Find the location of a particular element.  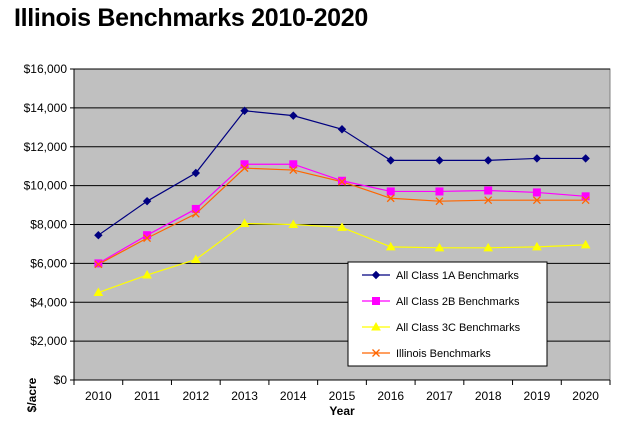

x-tick-label: 2010 is located at coordinates (98, 396).